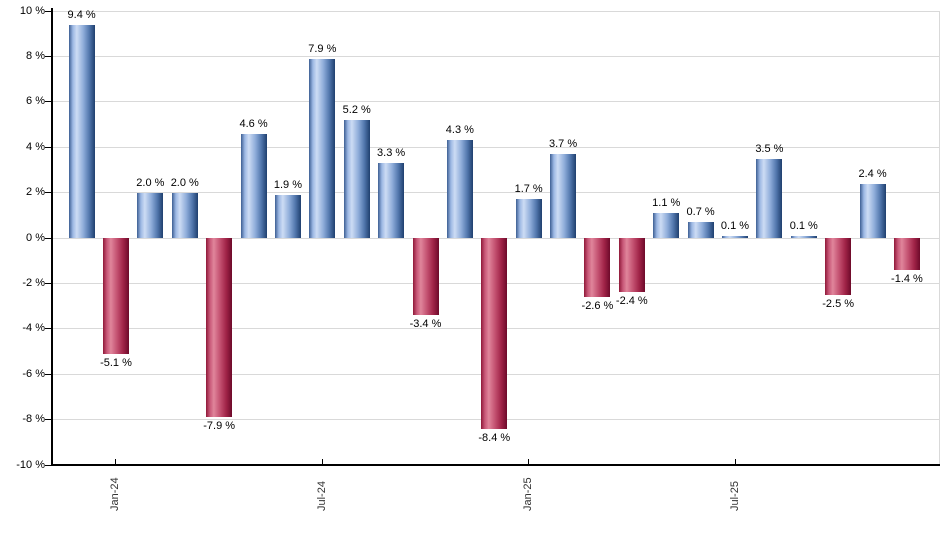 The width and height of the screenshot is (940, 550). What do you see at coordinates (219, 426) in the screenshot?
I see `bar-value-label: -7.9 %` at bounding box center [219, 426].